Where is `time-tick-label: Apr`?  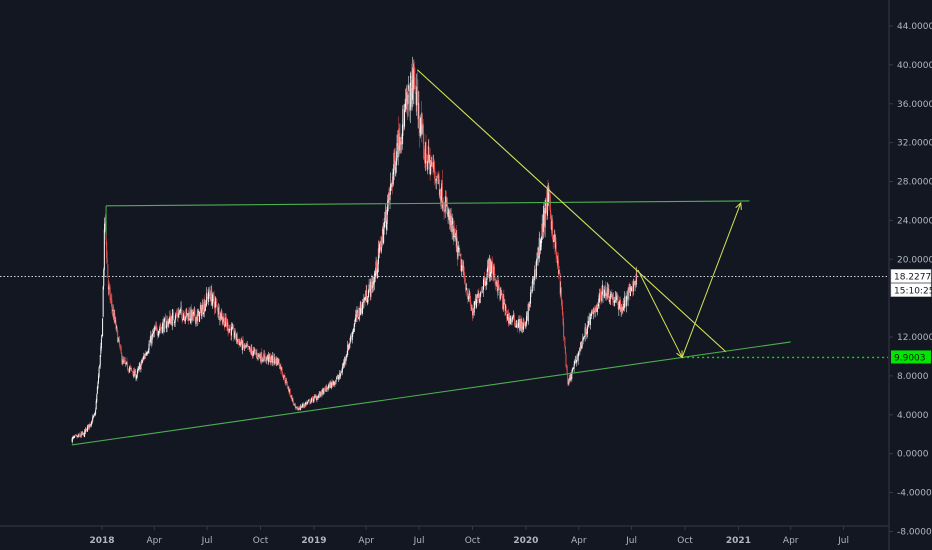 time-tick-label: Apr is located at coordinates (791, 541).